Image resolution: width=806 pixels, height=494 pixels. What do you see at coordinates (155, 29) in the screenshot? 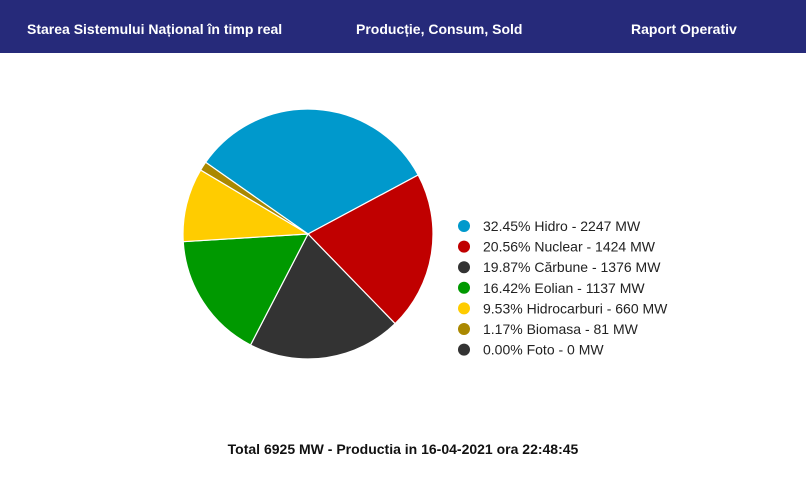
I see `nav-link-system-status: Starea Sistemului Național în timp real` at bounding box center [155, 29].